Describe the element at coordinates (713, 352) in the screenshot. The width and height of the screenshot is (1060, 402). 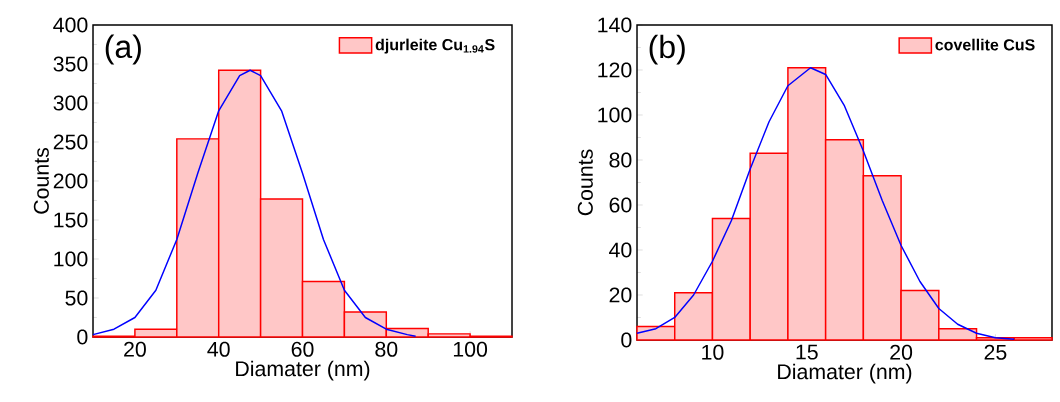
I see `x-tick-label: 10` at that location.